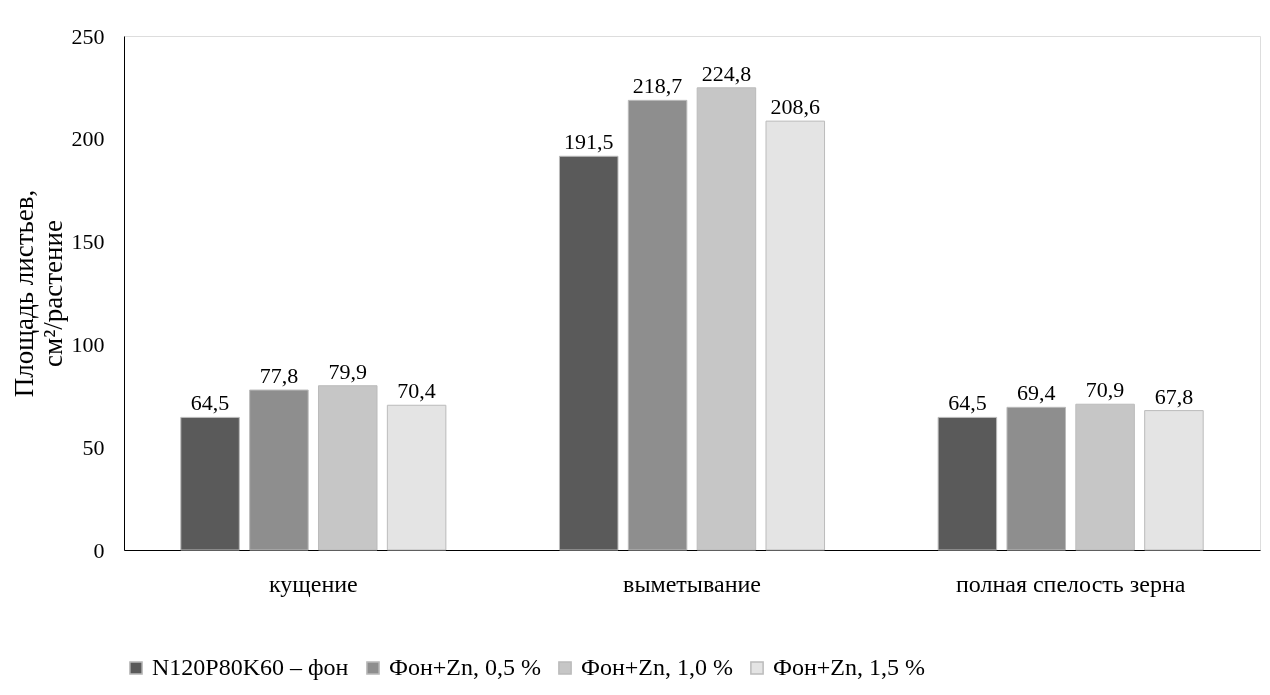 The image size is (1270, 695). Describe the element at coordinates (38, 293) in the screenshot. I see `y-axis-title: Площадь листьев, см²/растение` at that location.